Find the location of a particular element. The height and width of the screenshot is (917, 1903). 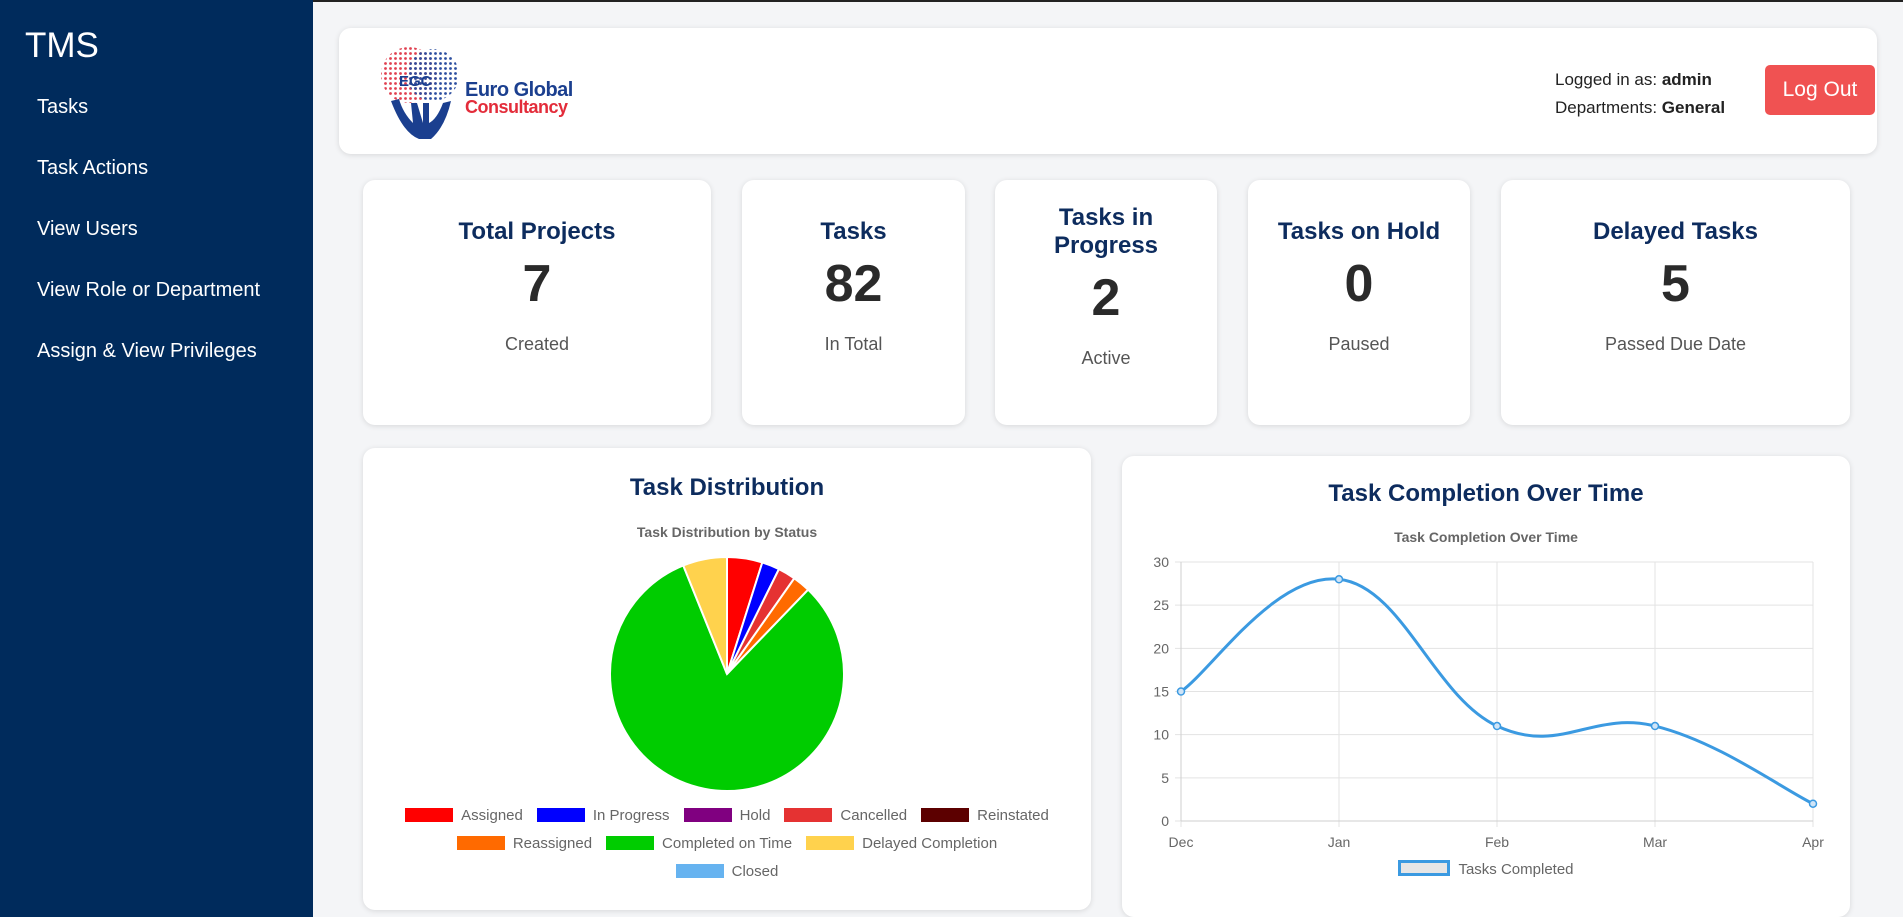

company-logo: EGC Euro Global Consultancy is located at coordinates (473, 91).